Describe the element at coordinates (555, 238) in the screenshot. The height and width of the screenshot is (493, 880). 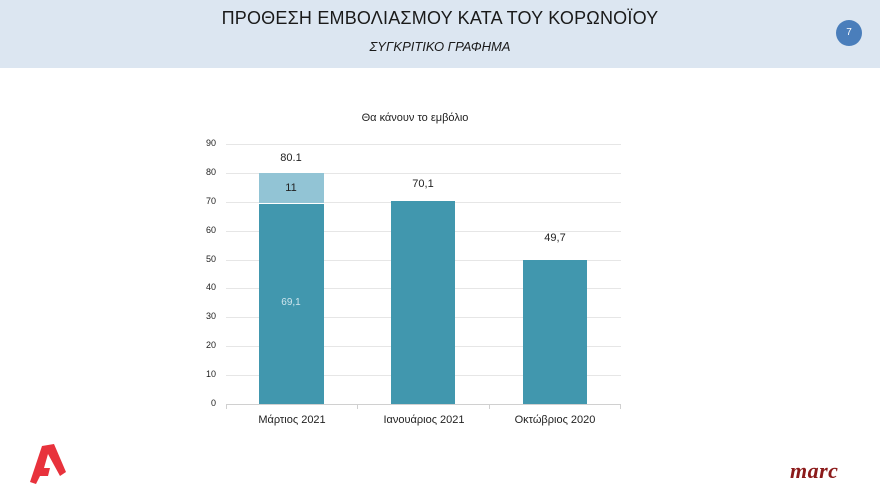
I see `bar-total-label: 49,7` at that location.